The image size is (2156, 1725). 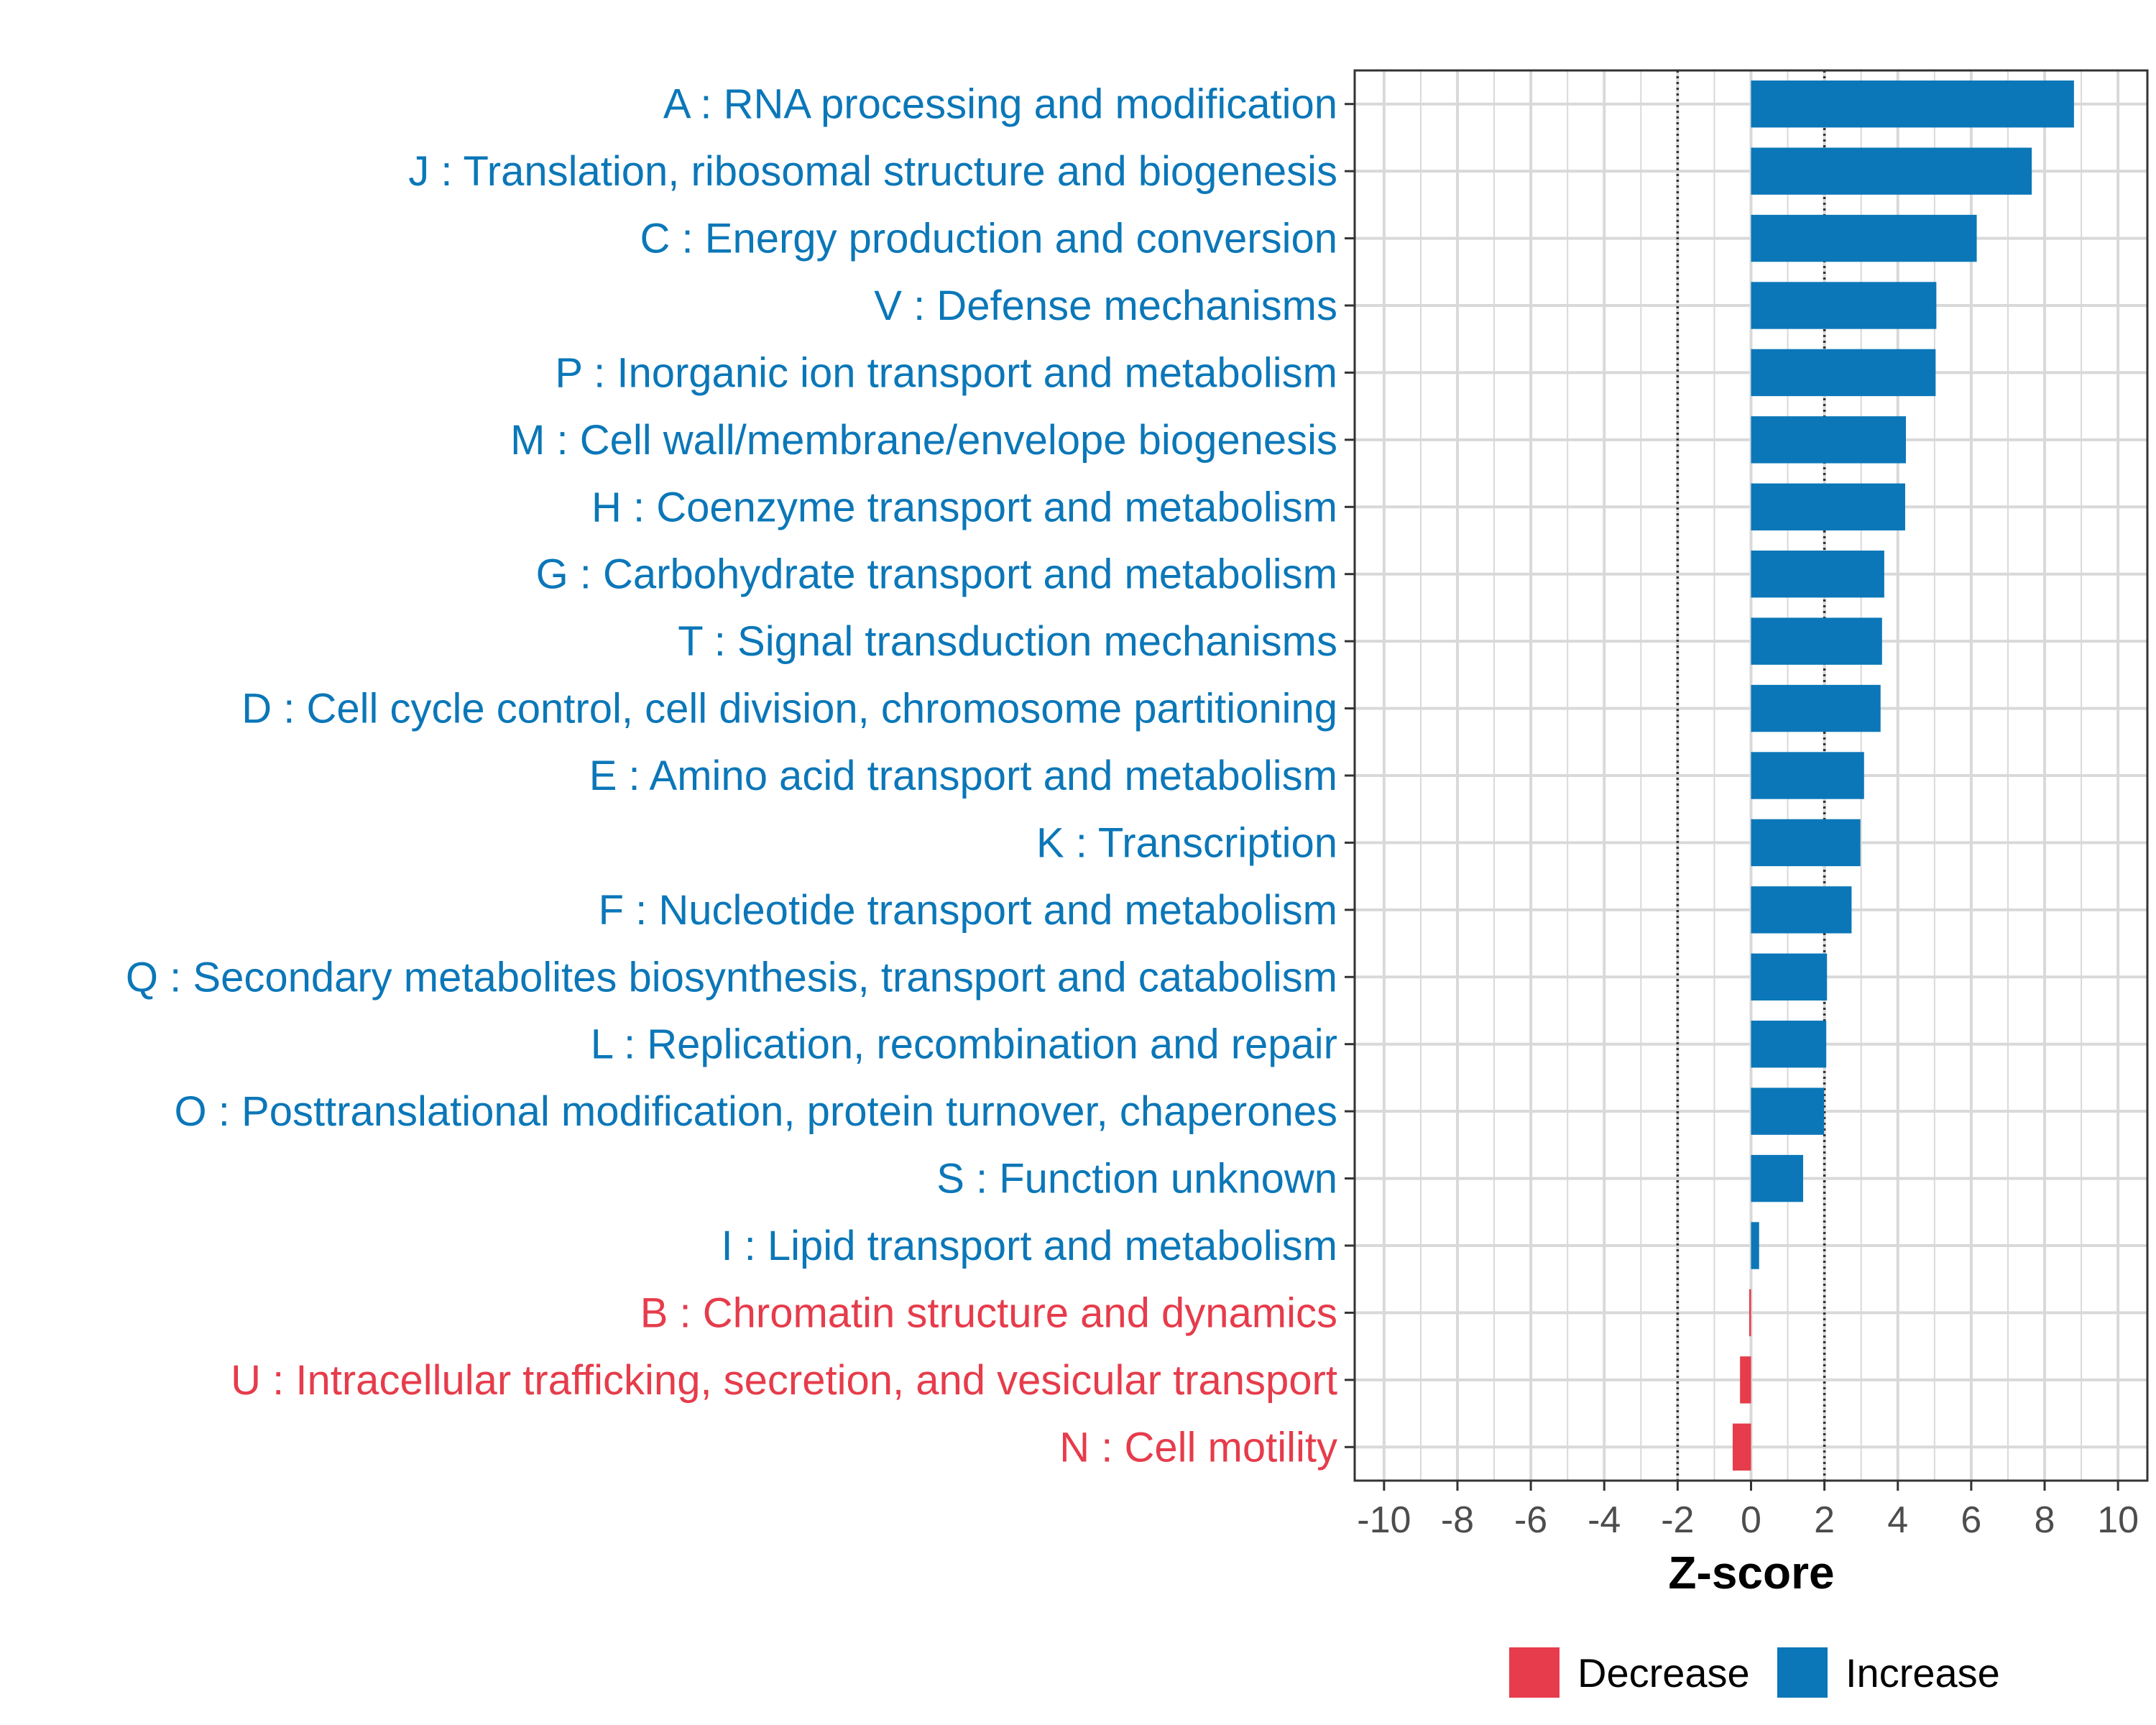 What do you see at coordinates (968, 910) in the screenshot?
I see `category-label: F : Nucleotide transport and metabolism` at bounding box center [968, 910].